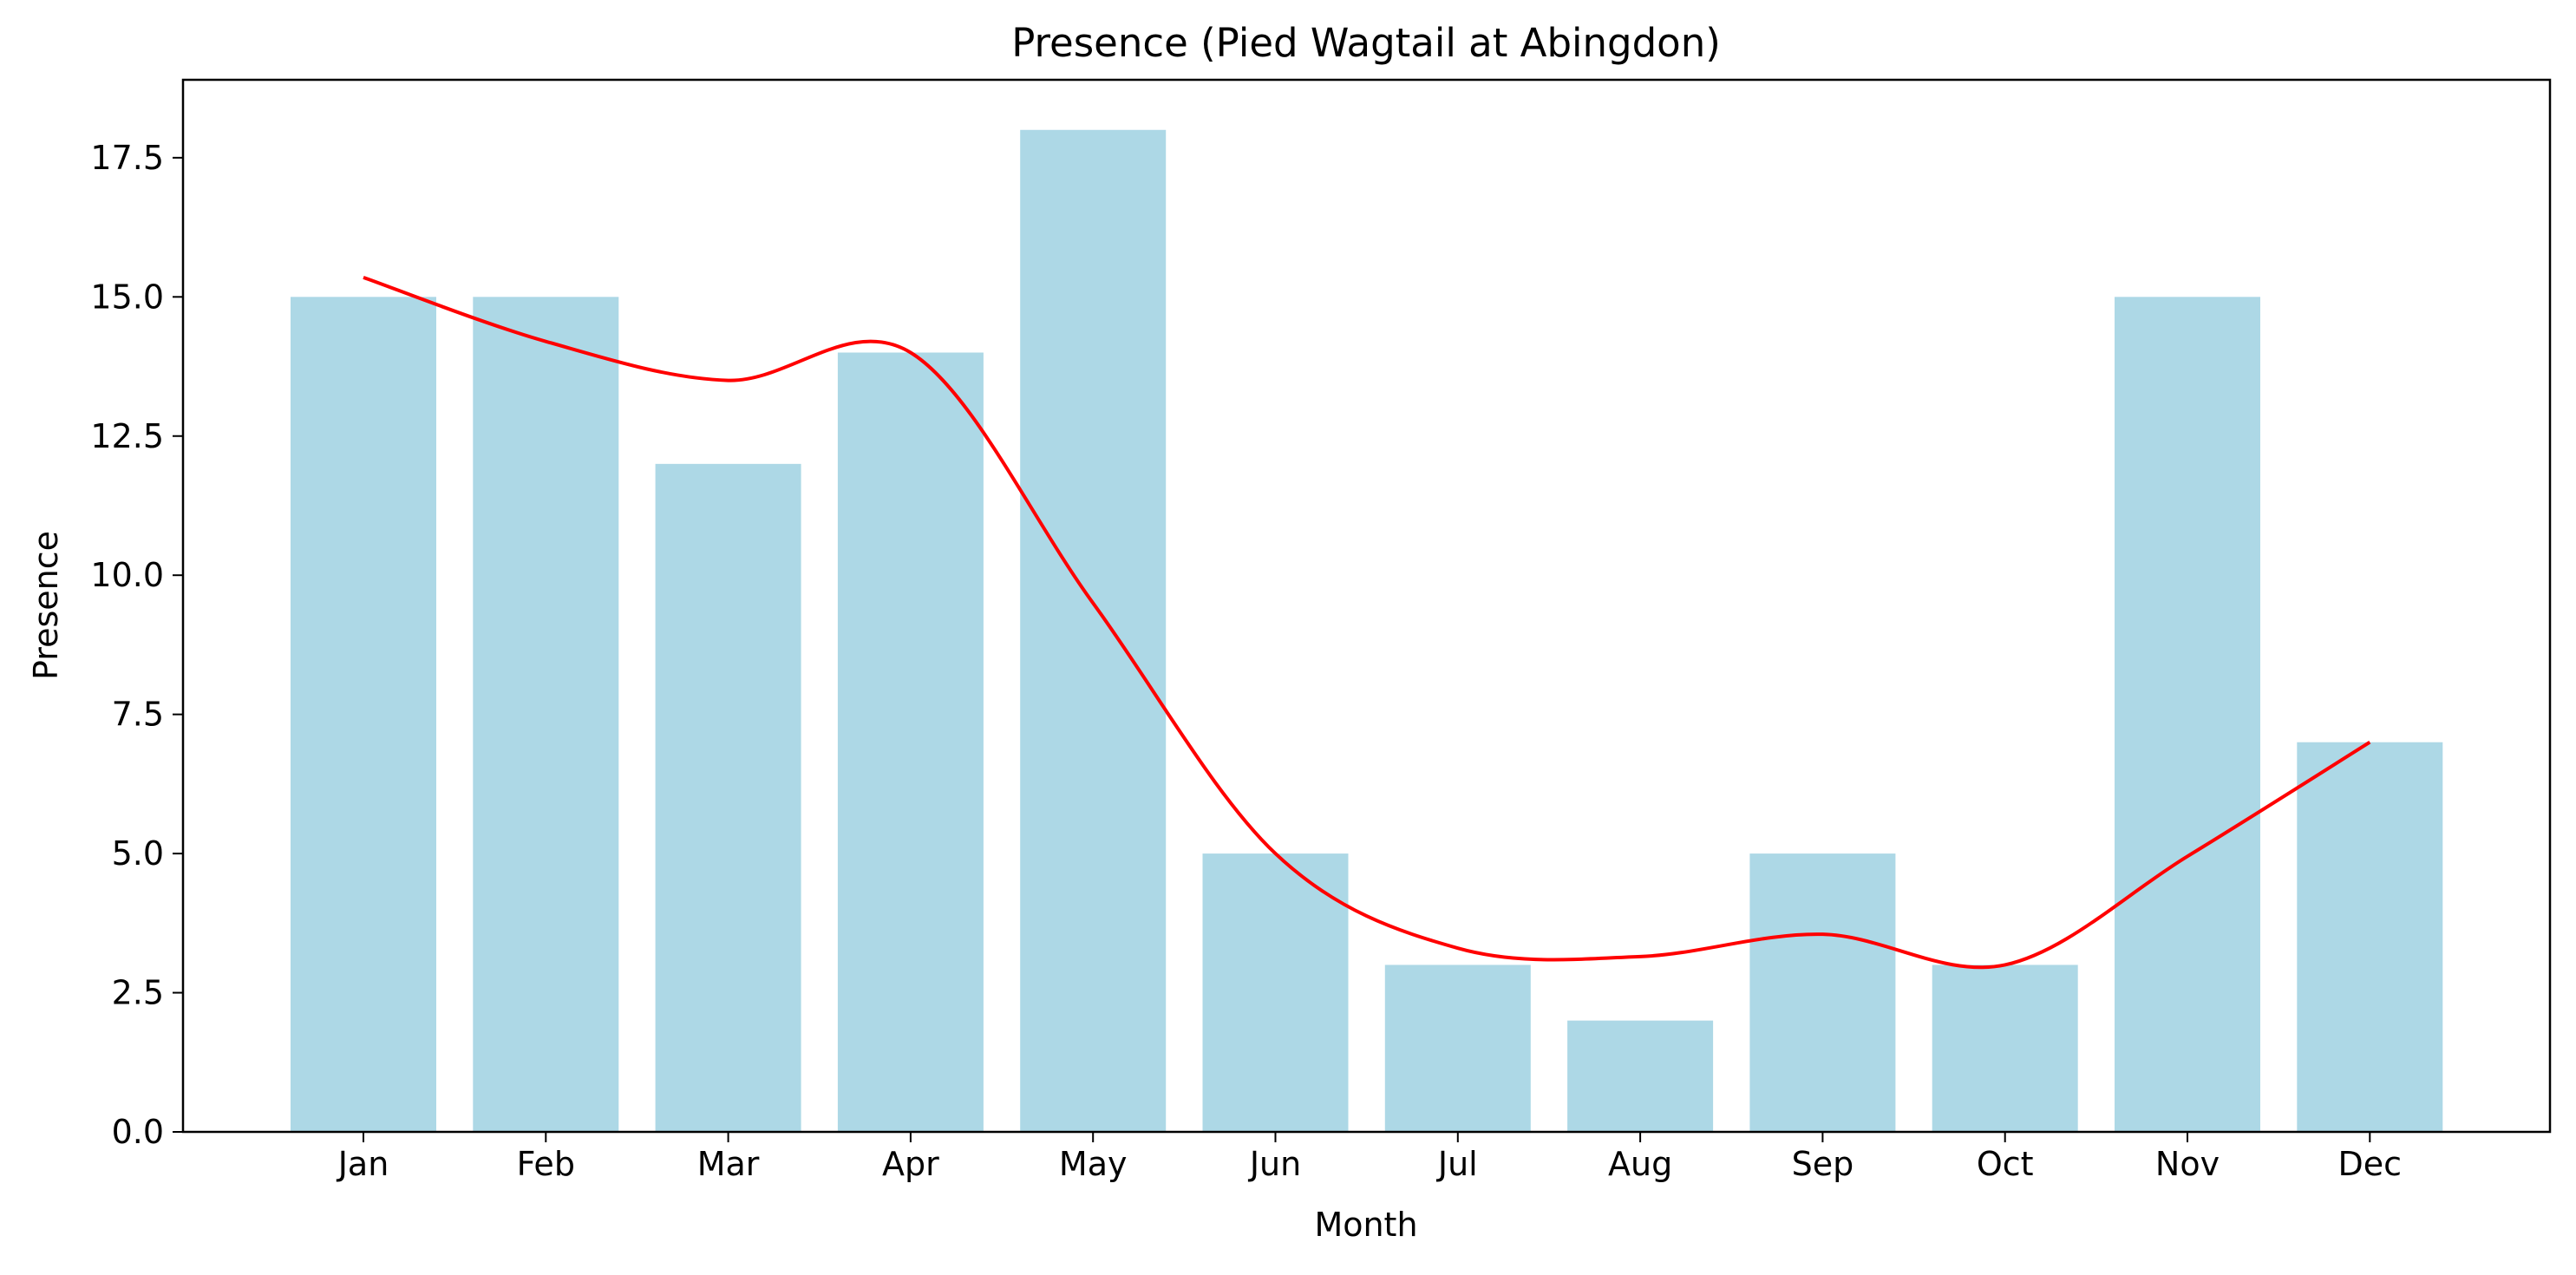 This screenshot has width=2576, height=1275. I want to click on x-tick-label: Apr, so click(910, 1164).